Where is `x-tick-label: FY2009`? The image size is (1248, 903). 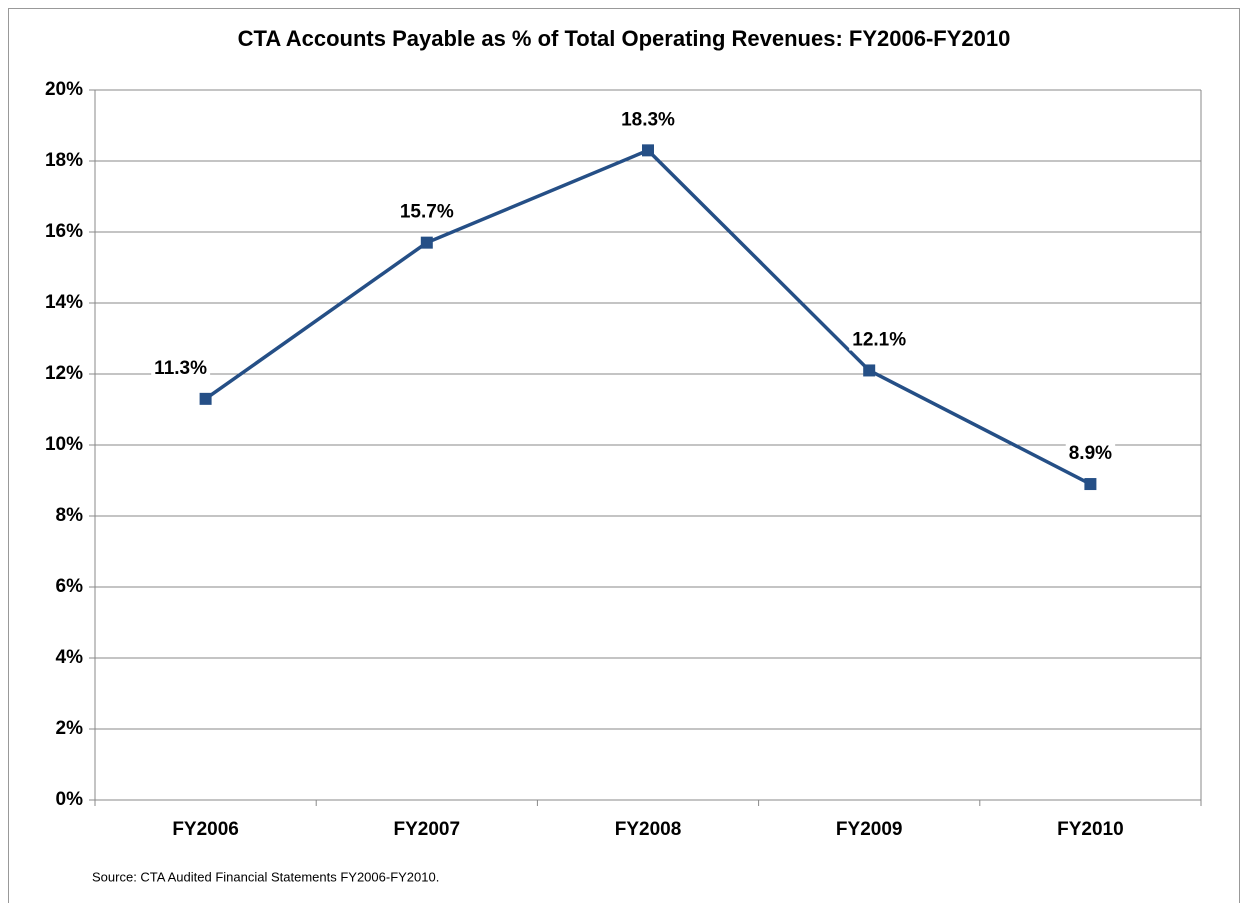 x-tick-label: FY2009 is located at coordinates (869, 829).